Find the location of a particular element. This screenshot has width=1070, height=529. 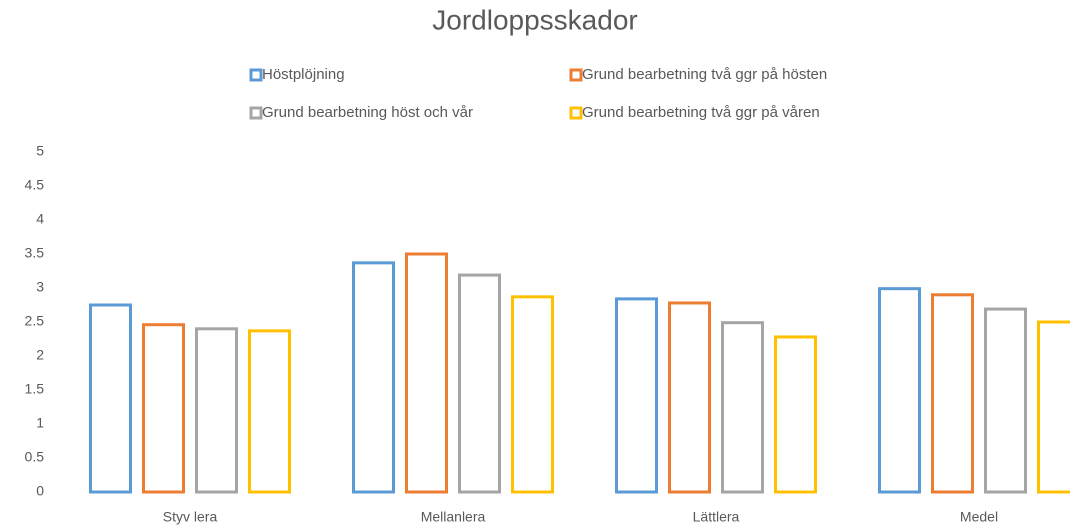

y-tick-label: 3 is located at coordinates (40, 287).